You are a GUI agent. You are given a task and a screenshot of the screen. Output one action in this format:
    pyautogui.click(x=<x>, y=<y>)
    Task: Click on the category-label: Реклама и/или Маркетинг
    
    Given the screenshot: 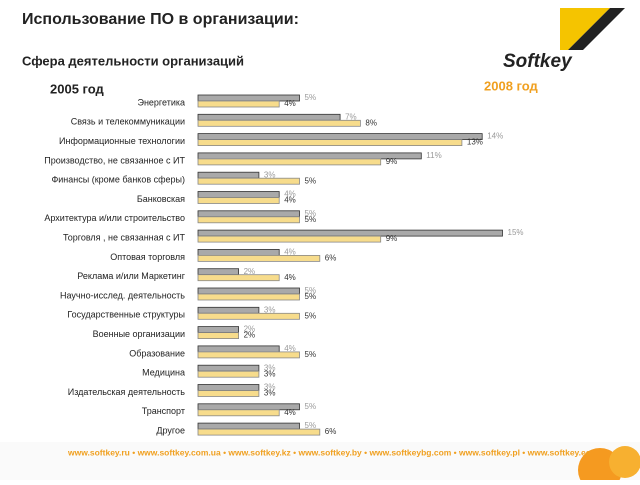 What is the action you would take?
    pyautogui.click(x=131, y=276)
    